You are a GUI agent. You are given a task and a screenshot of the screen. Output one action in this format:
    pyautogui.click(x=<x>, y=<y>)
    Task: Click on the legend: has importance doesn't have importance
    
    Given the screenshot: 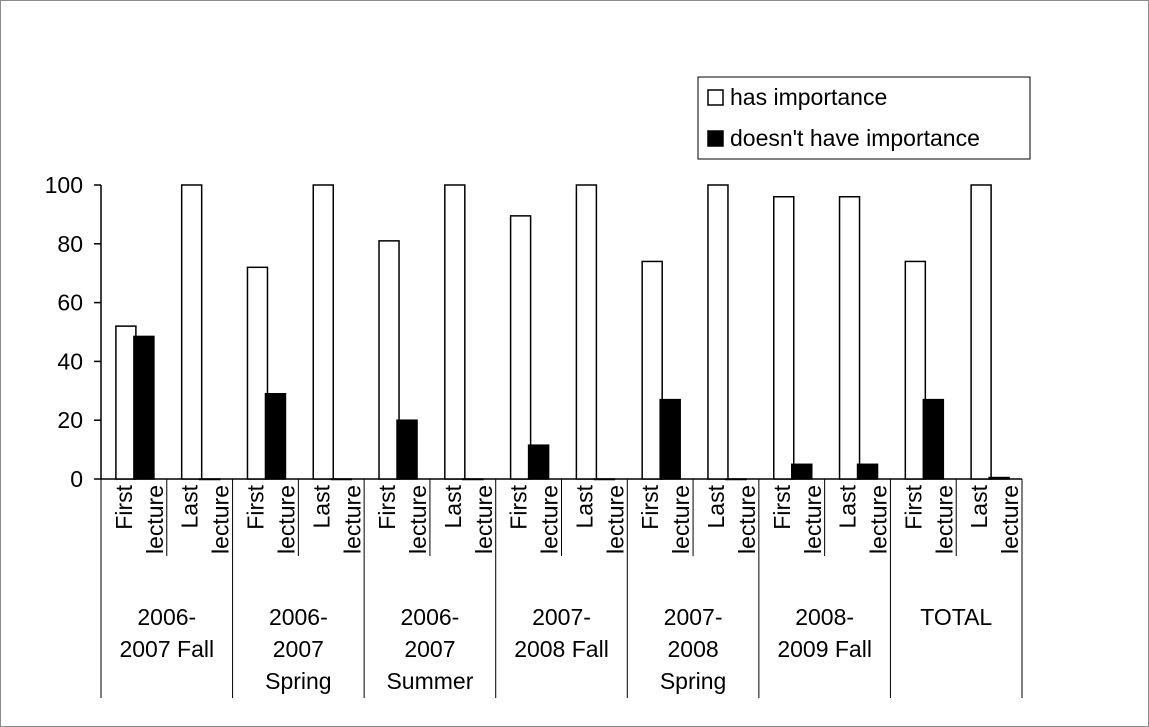 What is the action you would take?
    pyautogui.click(x=864, y=118)
    